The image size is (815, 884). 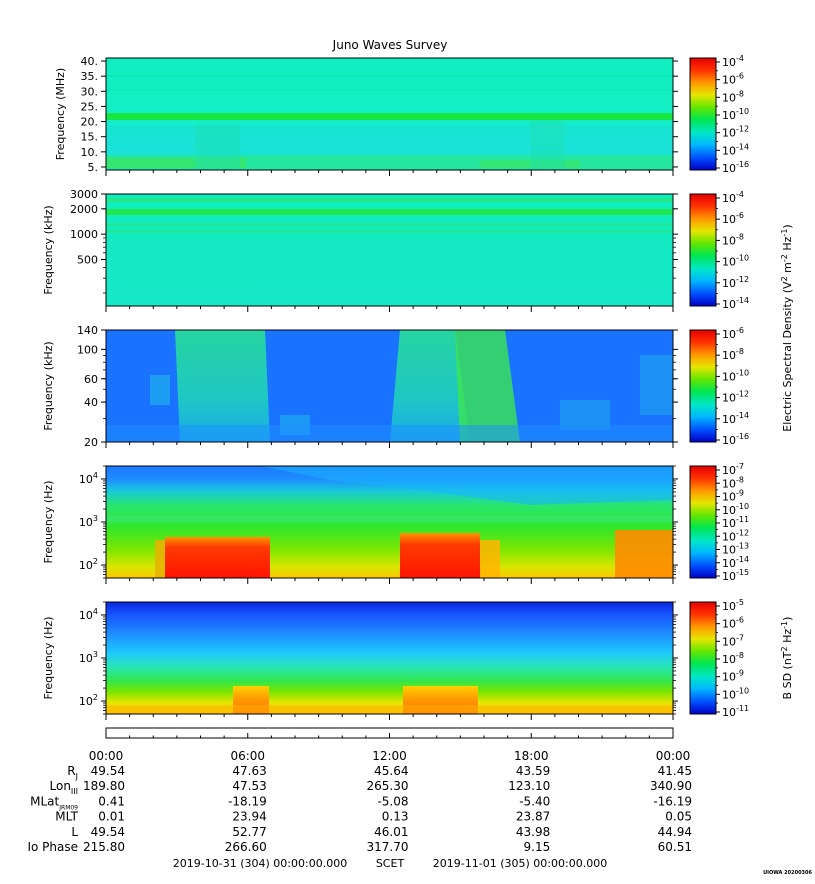 What do you see at coordinates (389, 386) in the screenshot?
I see `panel-lf-khz-spectrogram` at bounding box center [389, 386].